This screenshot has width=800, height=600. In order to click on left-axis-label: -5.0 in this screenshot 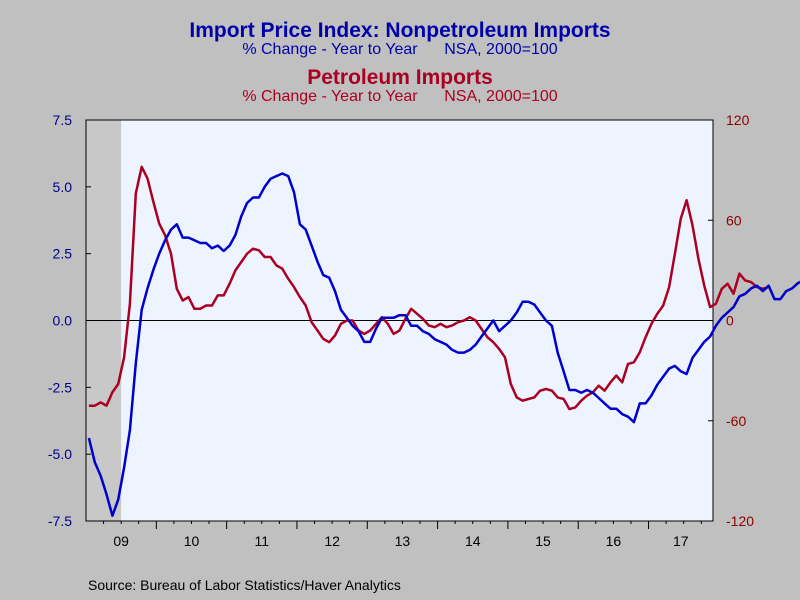, I will do `click(60, 454)`.